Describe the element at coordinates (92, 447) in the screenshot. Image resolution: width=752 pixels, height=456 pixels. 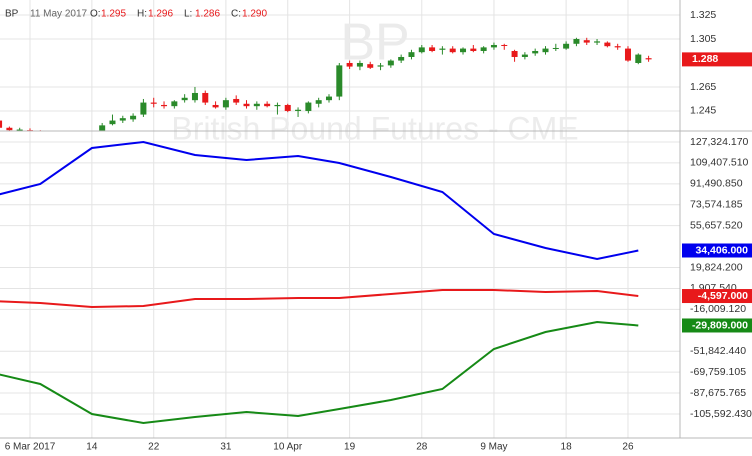
I see `x-tick-label: 14` at that location.